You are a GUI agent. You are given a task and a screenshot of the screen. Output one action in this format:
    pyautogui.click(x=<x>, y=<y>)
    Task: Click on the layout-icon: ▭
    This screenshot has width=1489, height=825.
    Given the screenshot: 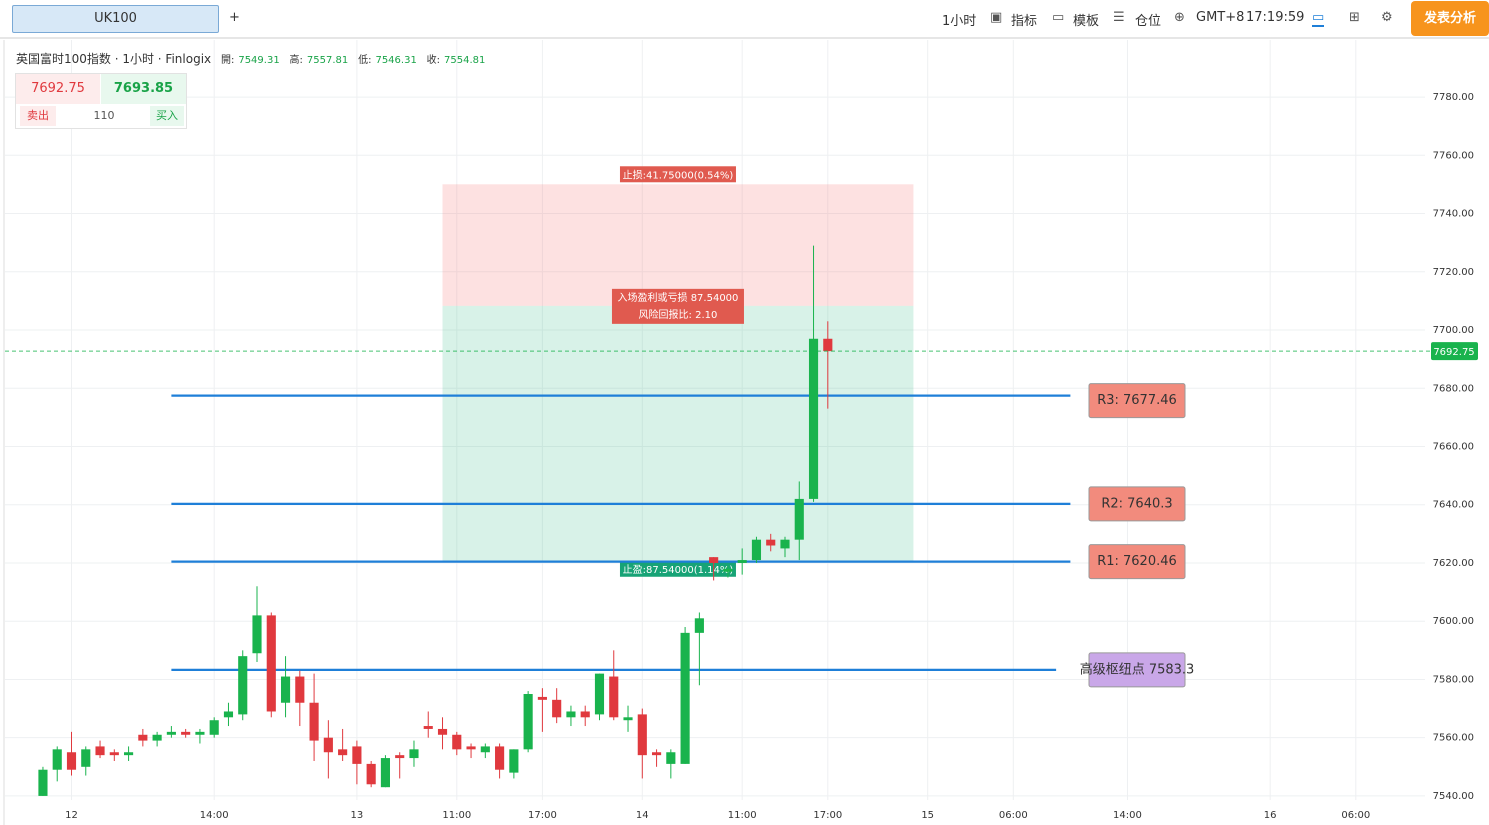 What is the action you would take?
    pyautogui.click(x=1318, y=18)
    